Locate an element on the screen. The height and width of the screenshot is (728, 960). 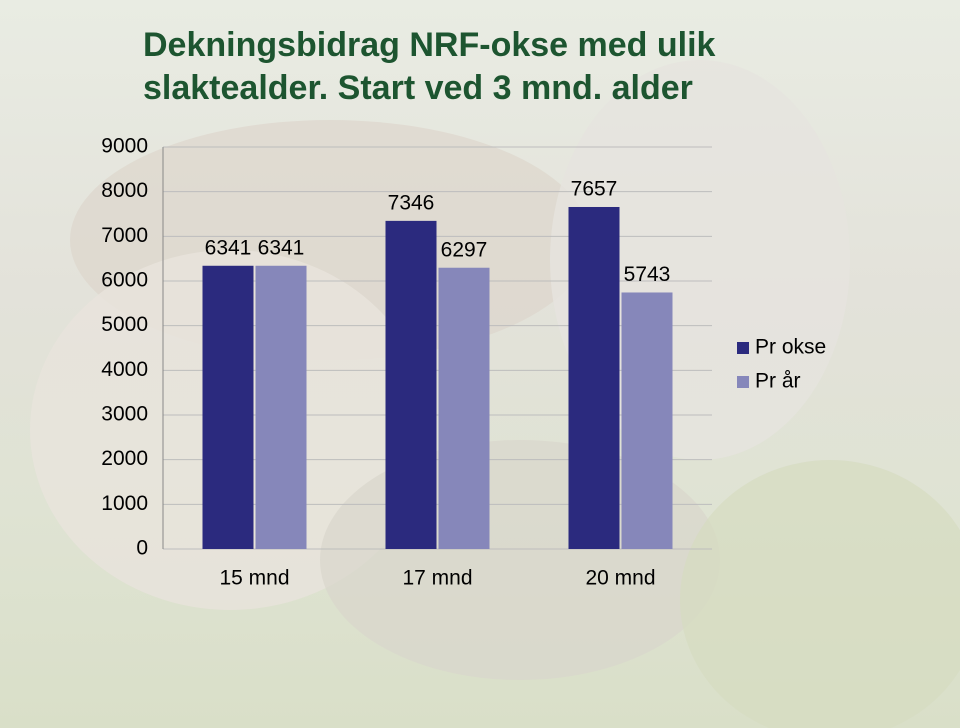
y-tick-label: 5000 is located at coordinates (124, 324).